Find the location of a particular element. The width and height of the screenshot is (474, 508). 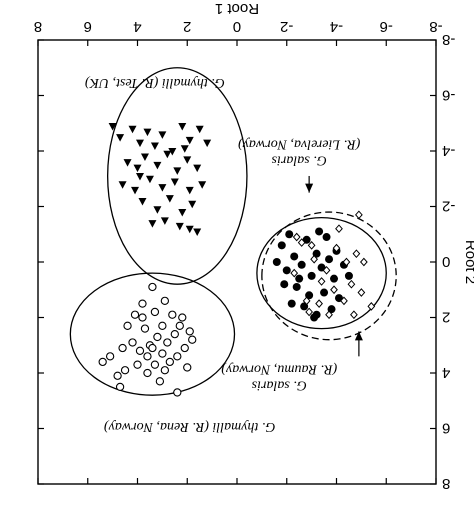

x-tick-label: -8 is located at coordinates (435, 26).